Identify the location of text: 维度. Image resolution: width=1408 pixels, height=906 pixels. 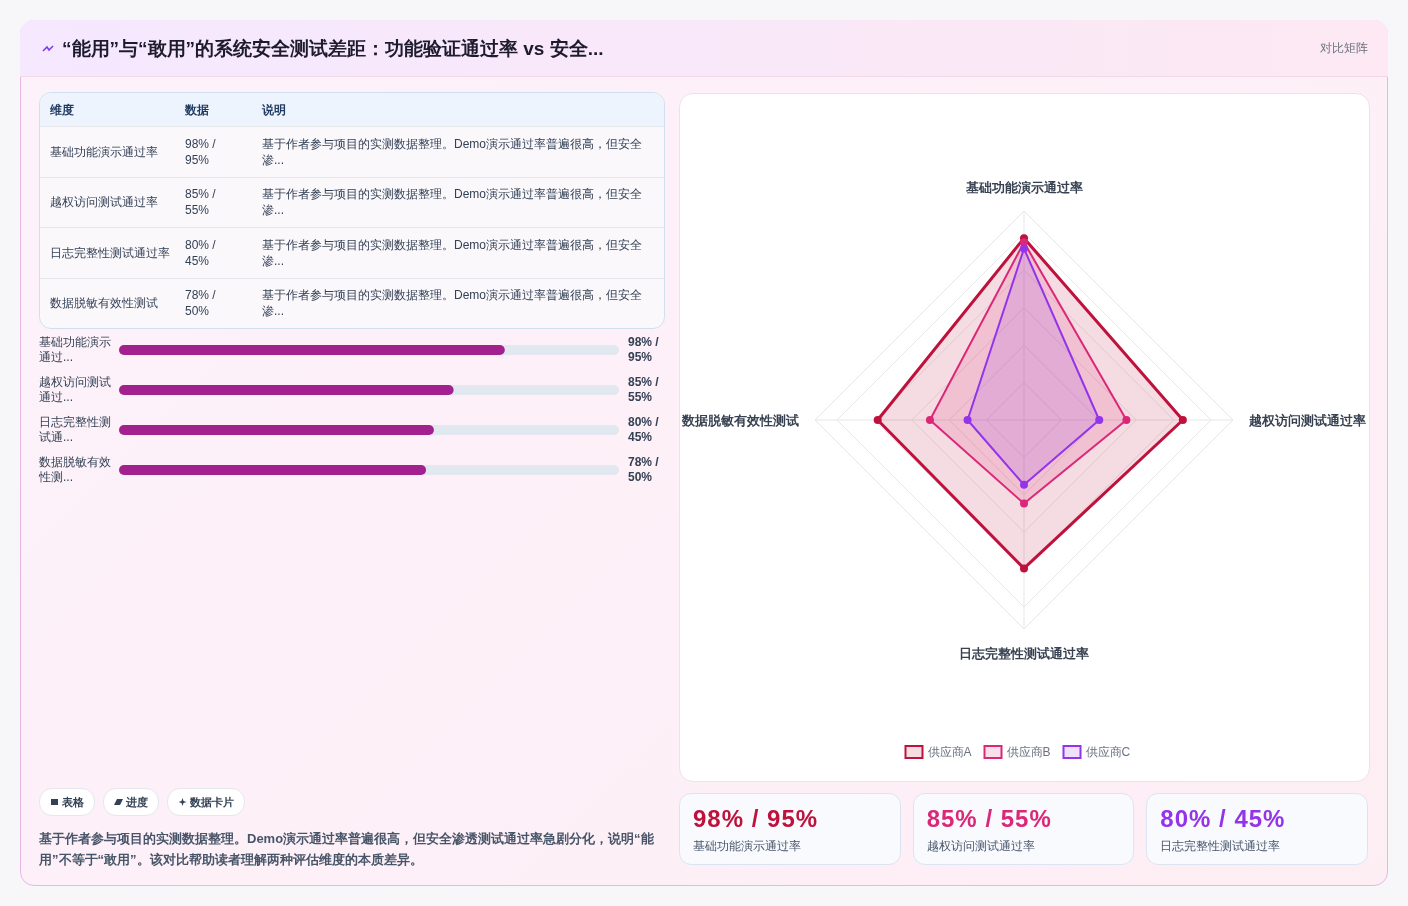
(62, 109).